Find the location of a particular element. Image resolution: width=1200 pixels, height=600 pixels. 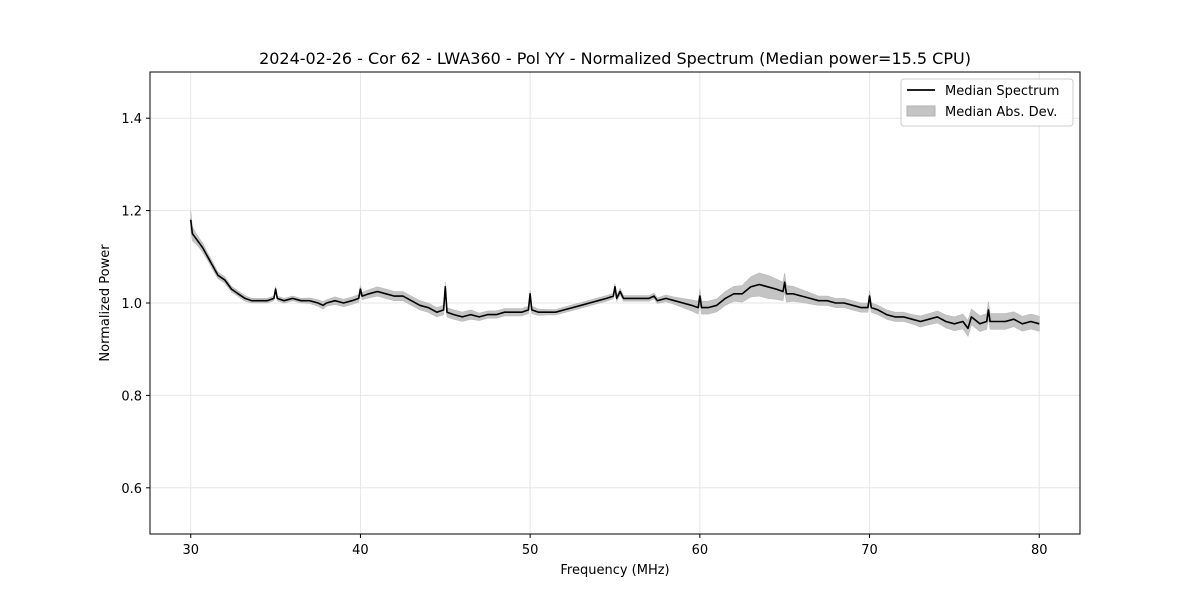

legend-box is located at coordinates (987, 102).